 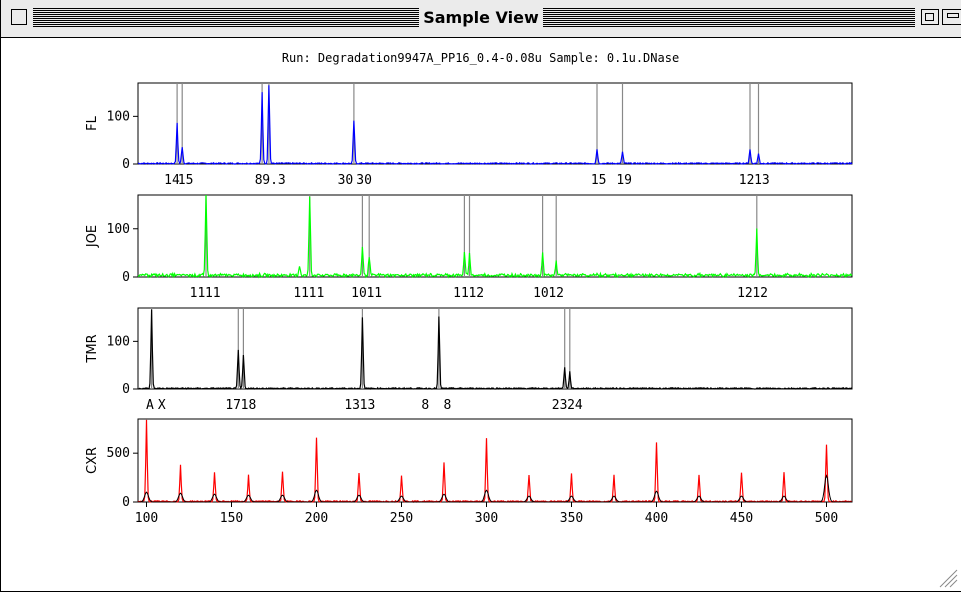 What do you see at coordinates (560, 405) in the screenshot?
I see `allele-label: 23` at bounding box center [560, 405].